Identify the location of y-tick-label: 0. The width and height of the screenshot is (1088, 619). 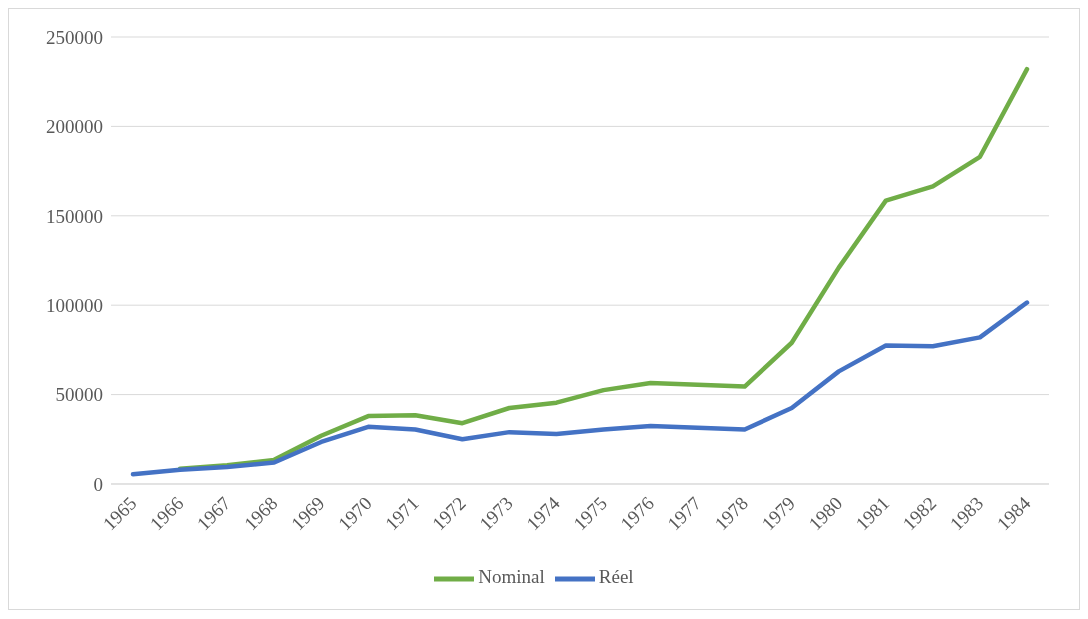
(98, 484).